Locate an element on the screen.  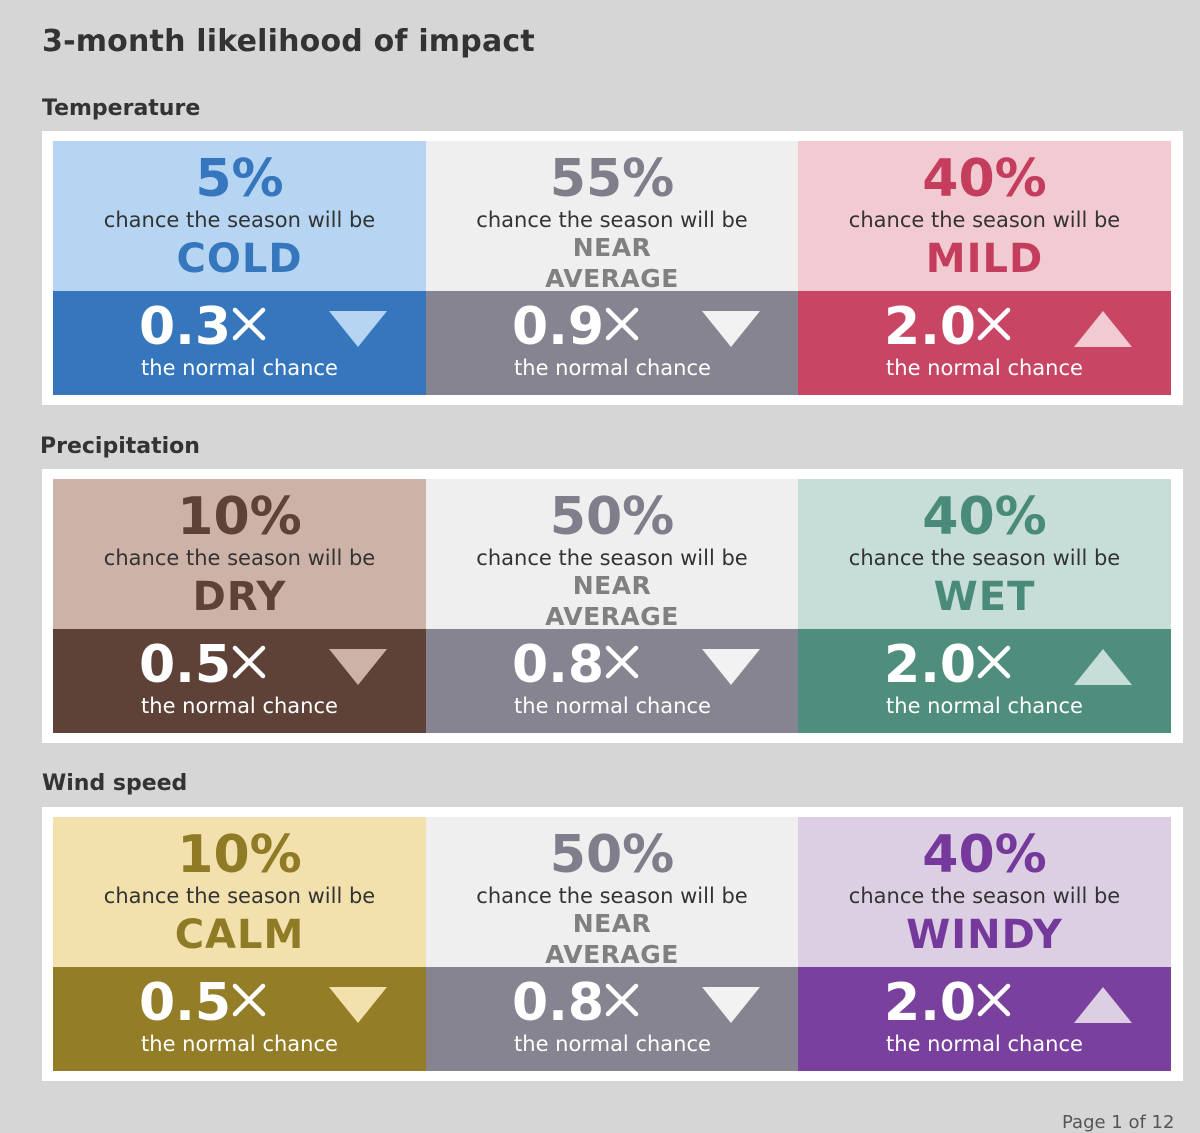
card-top: 40% chance the season will be WET is located at coordinates (984, 554).